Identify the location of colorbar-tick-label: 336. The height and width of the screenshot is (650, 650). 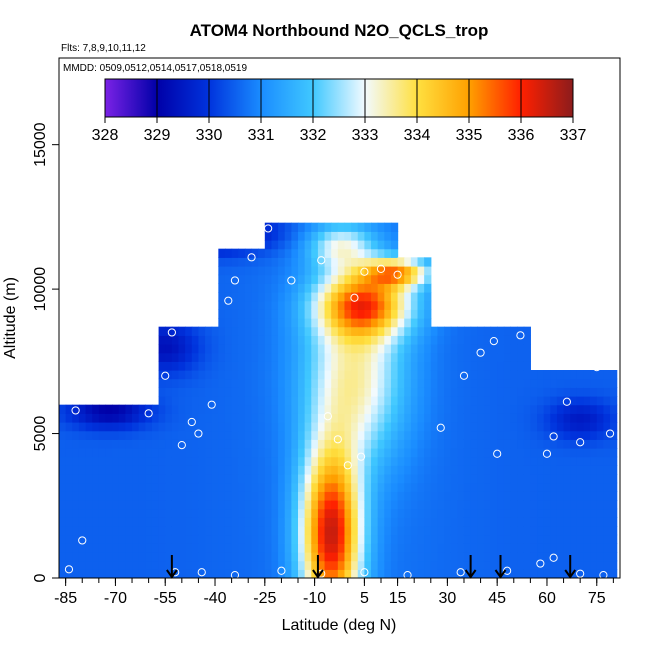
(521, 135).